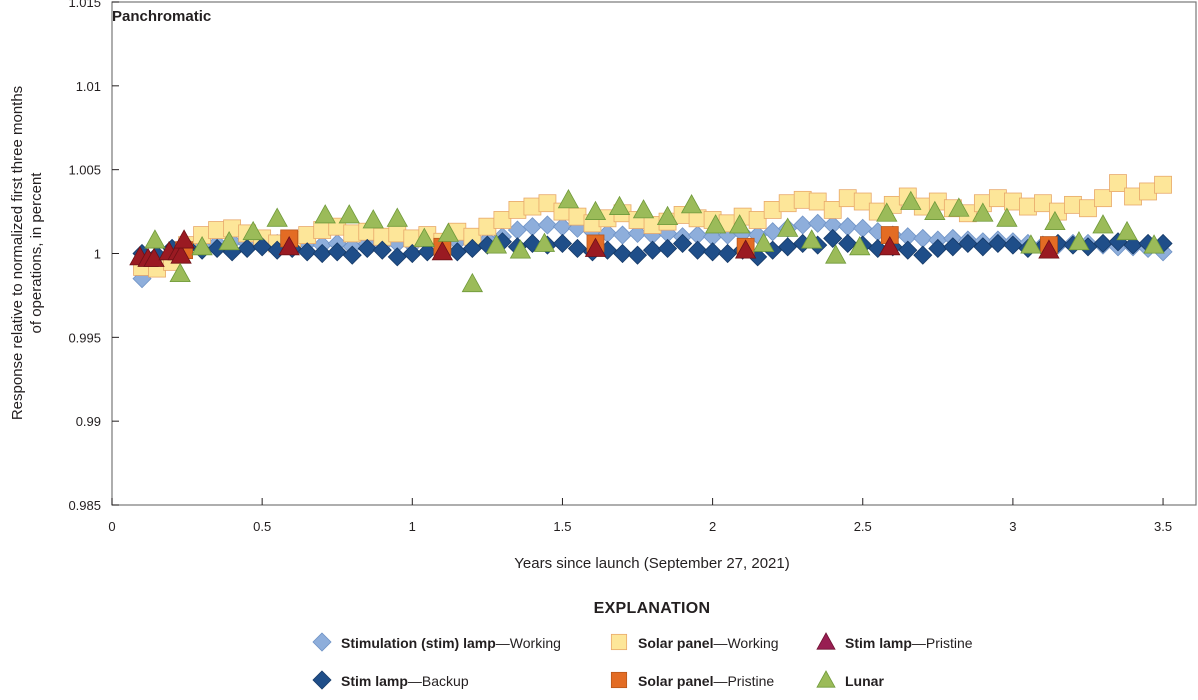  Describe the element at coordinates (675, 643) in the screenshot. I see `legend-label-bold: Solar panel` at that location.